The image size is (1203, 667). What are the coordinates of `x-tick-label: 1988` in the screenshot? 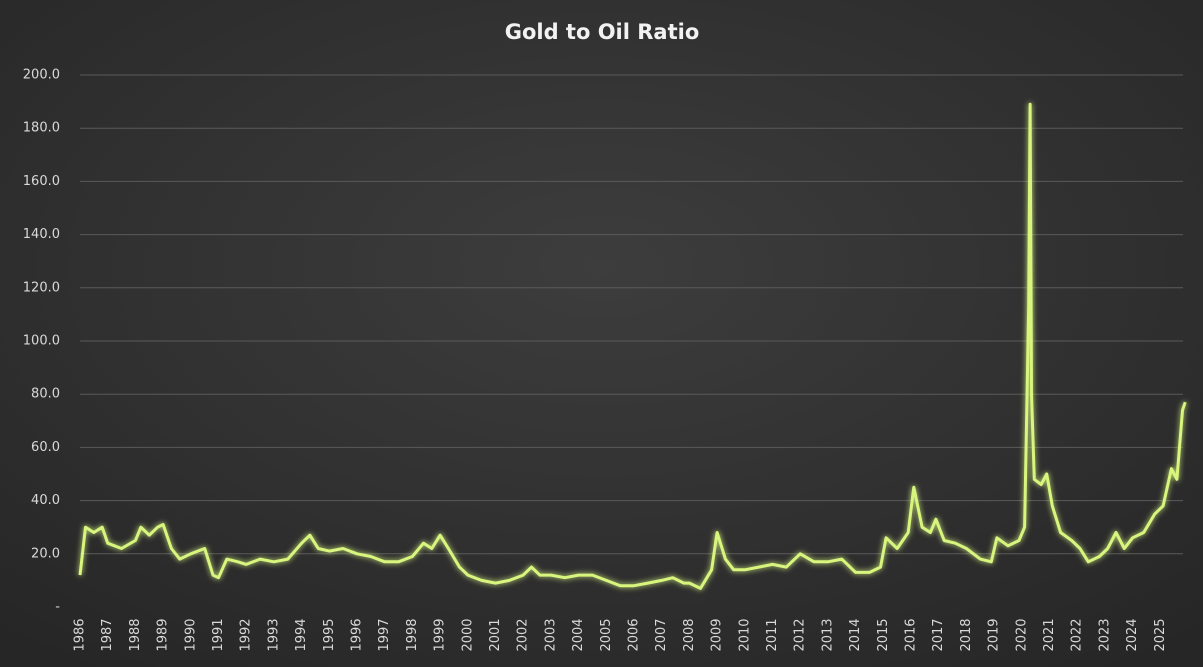 It's located at (135, 634).